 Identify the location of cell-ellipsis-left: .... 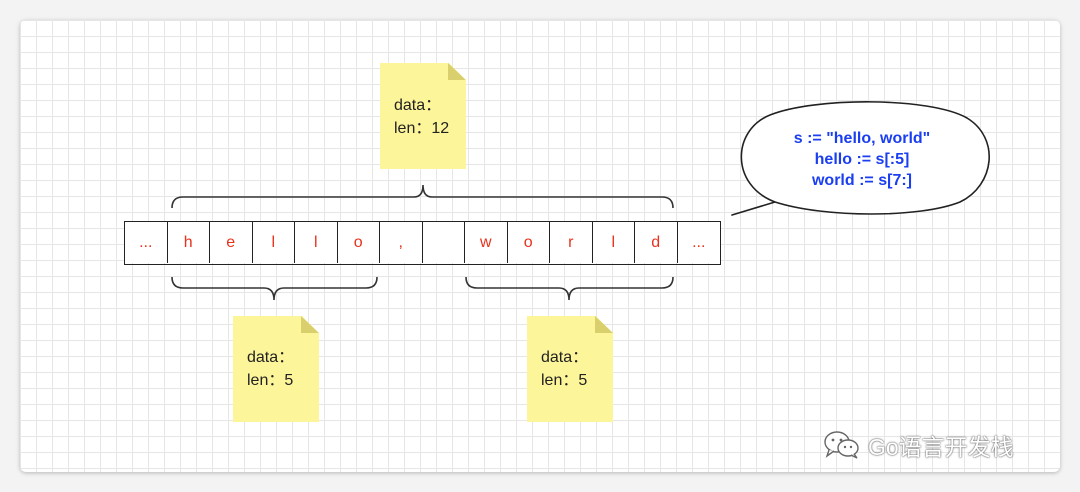
(146, 242).